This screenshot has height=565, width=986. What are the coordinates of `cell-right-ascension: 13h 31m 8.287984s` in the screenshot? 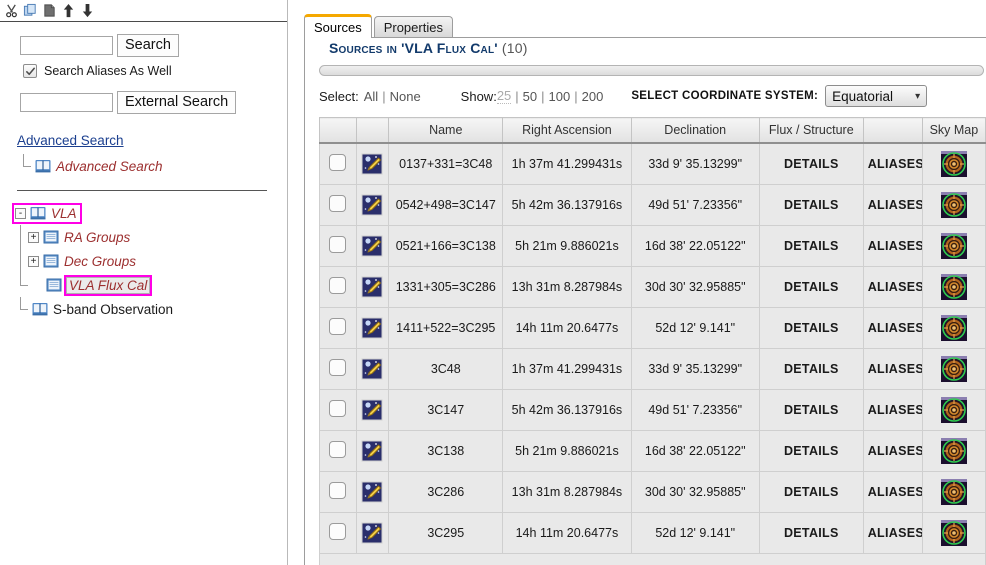 It's located at (567, 492).